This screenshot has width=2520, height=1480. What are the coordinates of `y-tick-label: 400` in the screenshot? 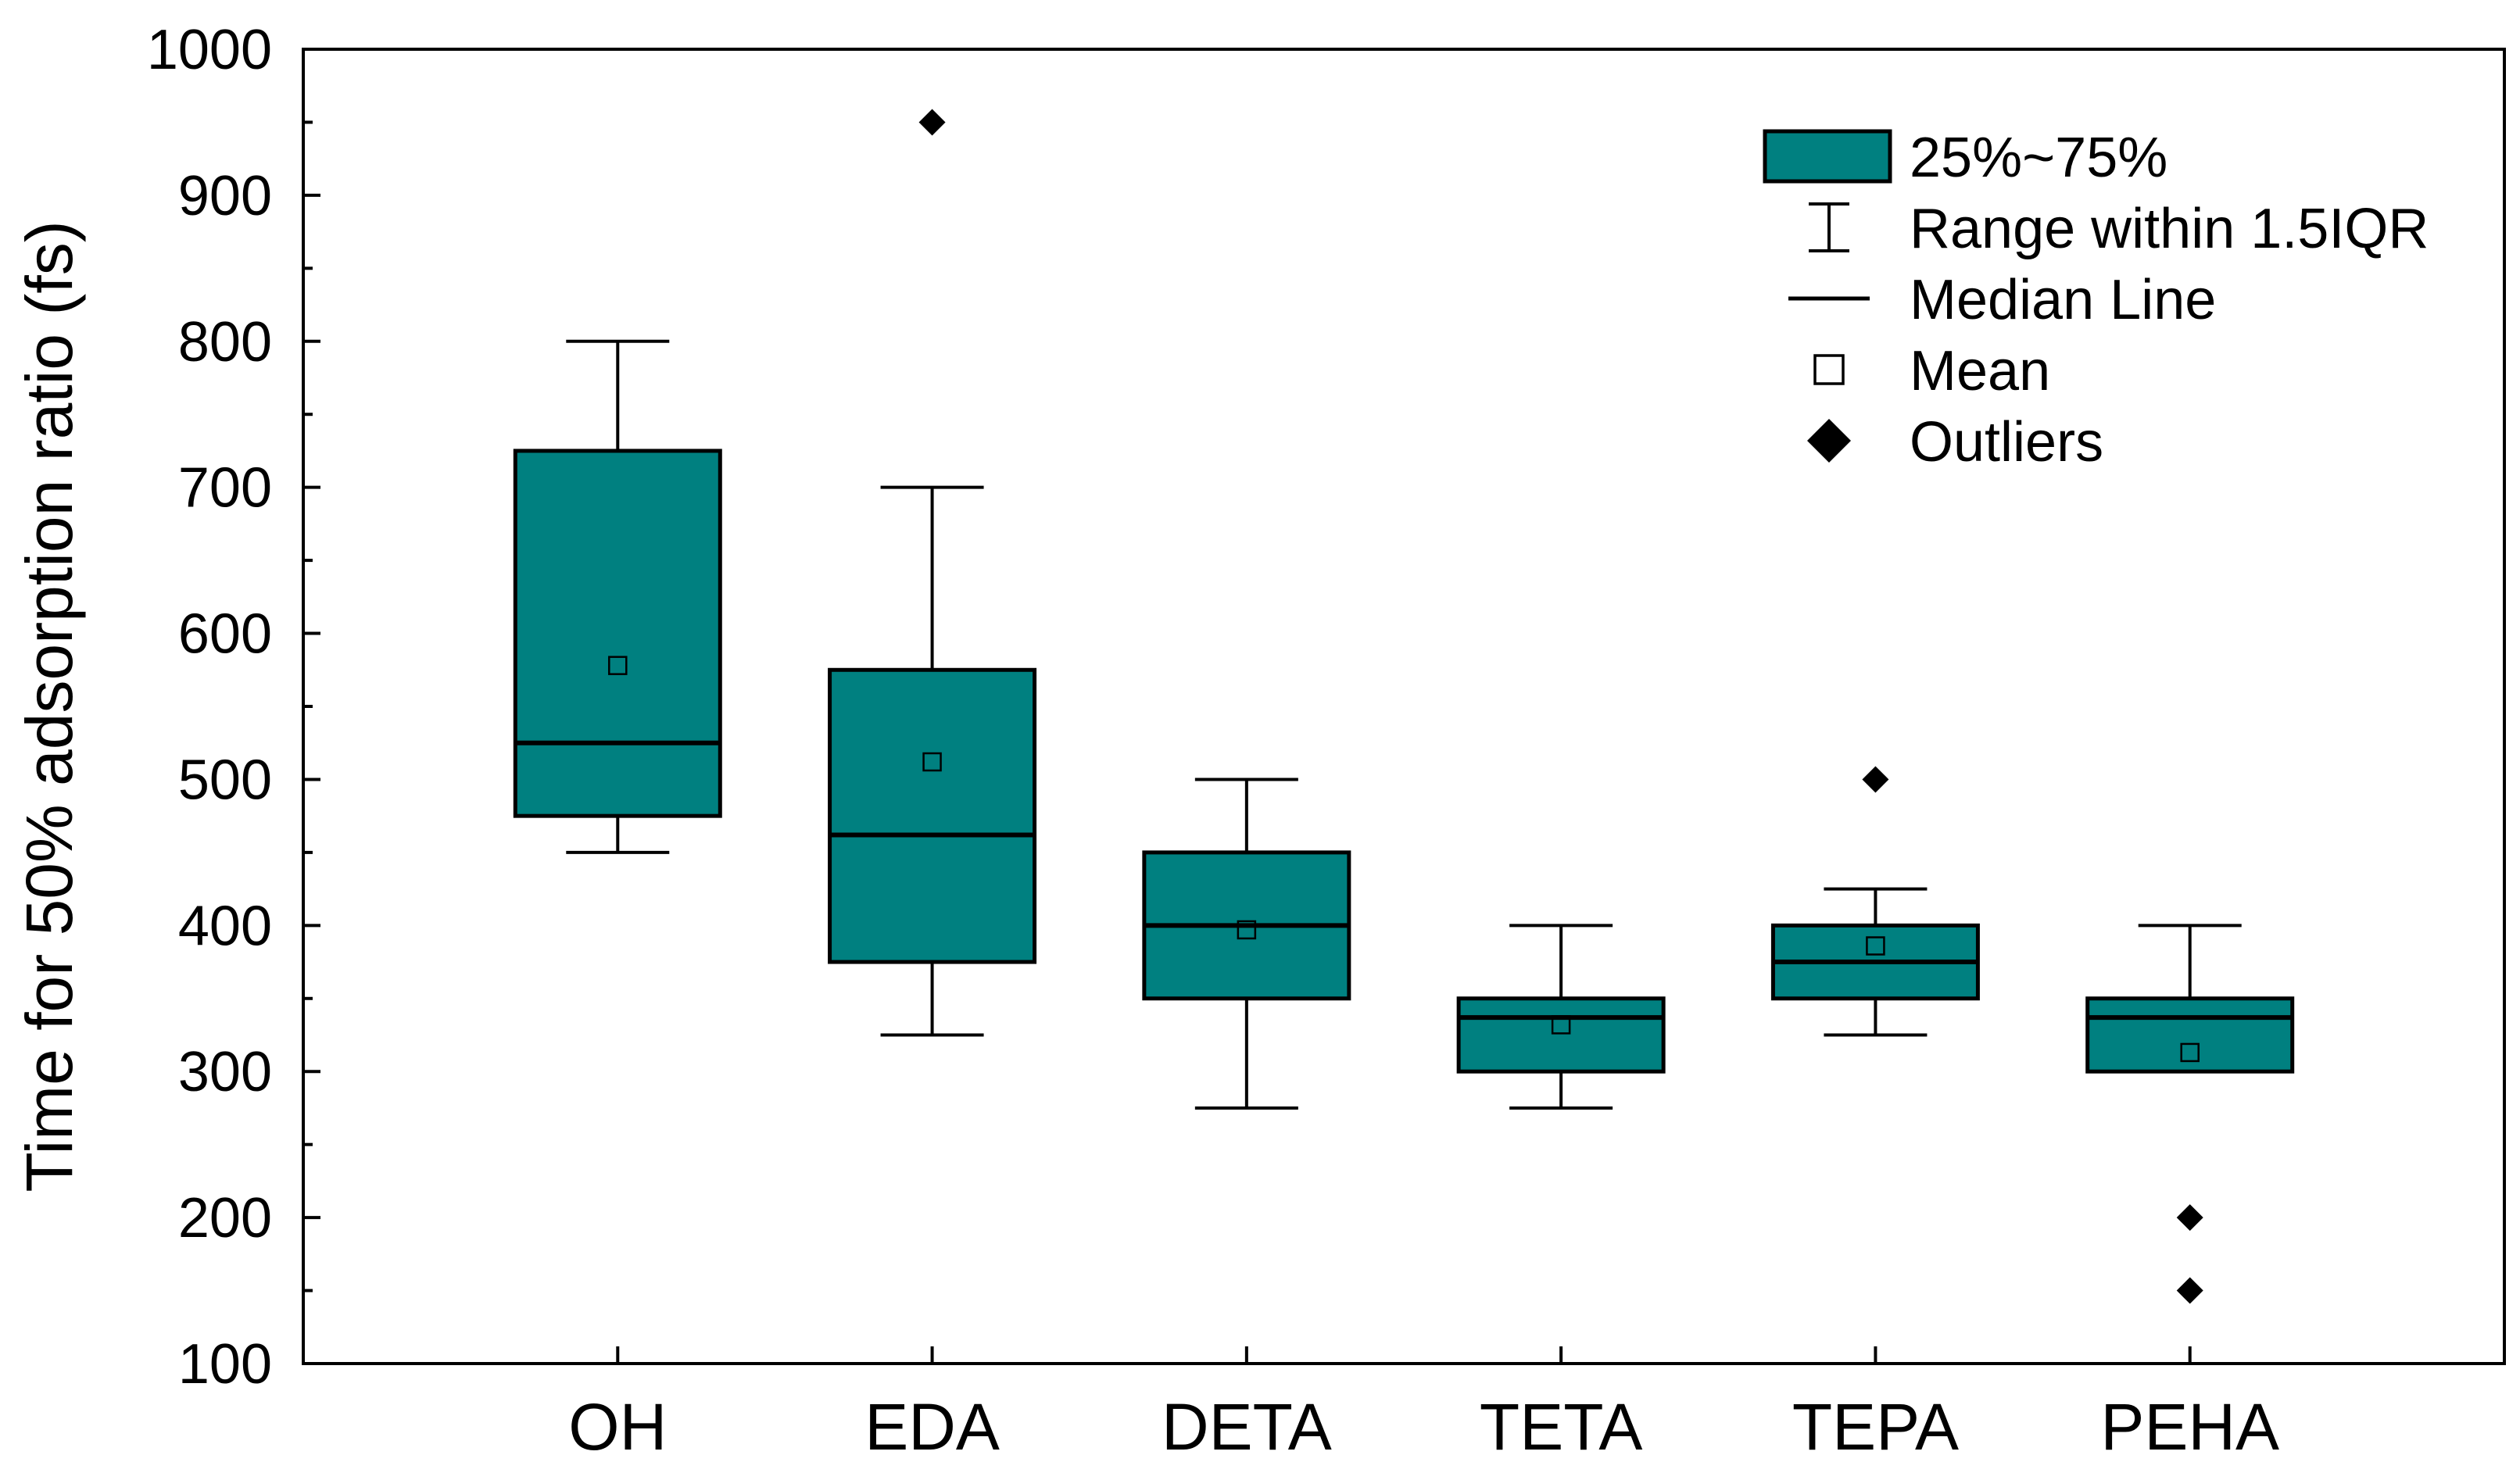 It's located at (225, 926).